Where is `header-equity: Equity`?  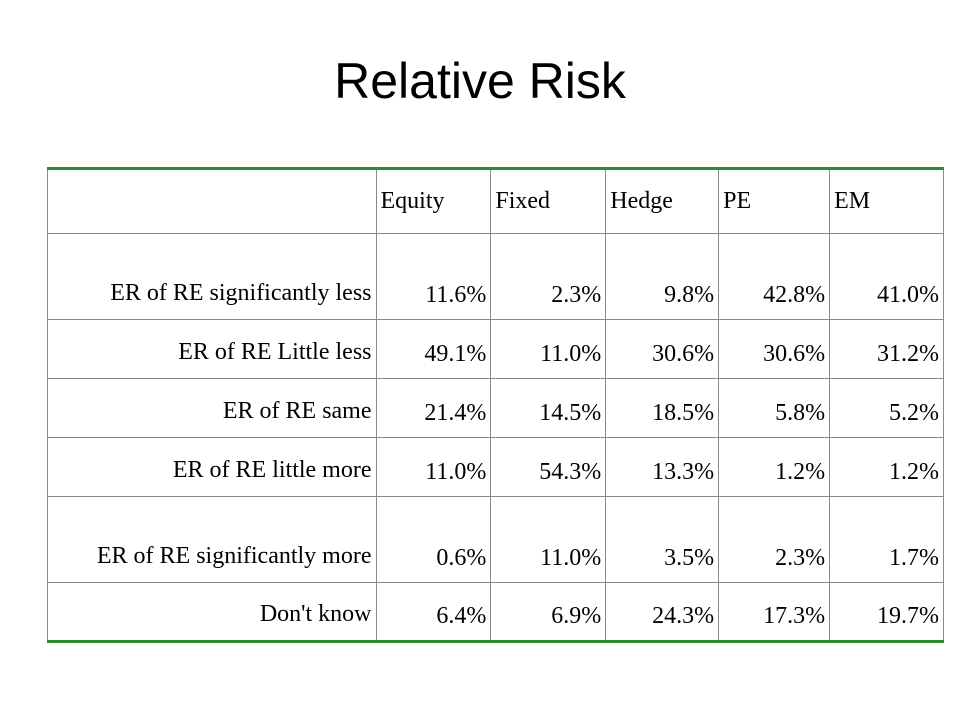 header-equity: Equity is located at coordinates (433, 201).